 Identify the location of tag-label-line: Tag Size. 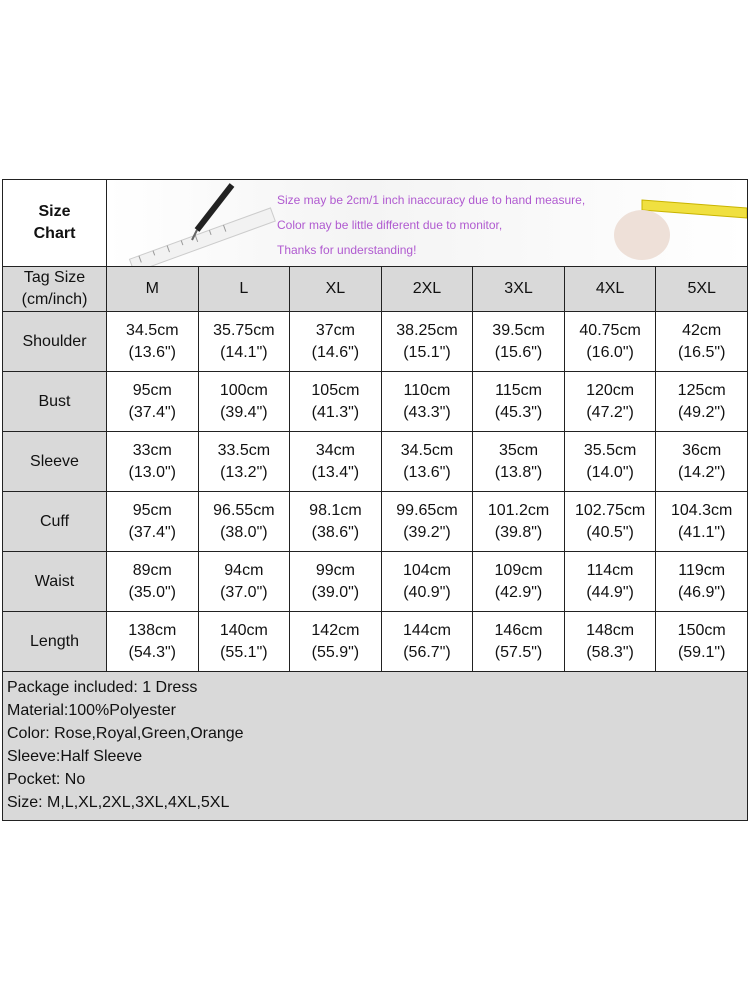
(54, 277).